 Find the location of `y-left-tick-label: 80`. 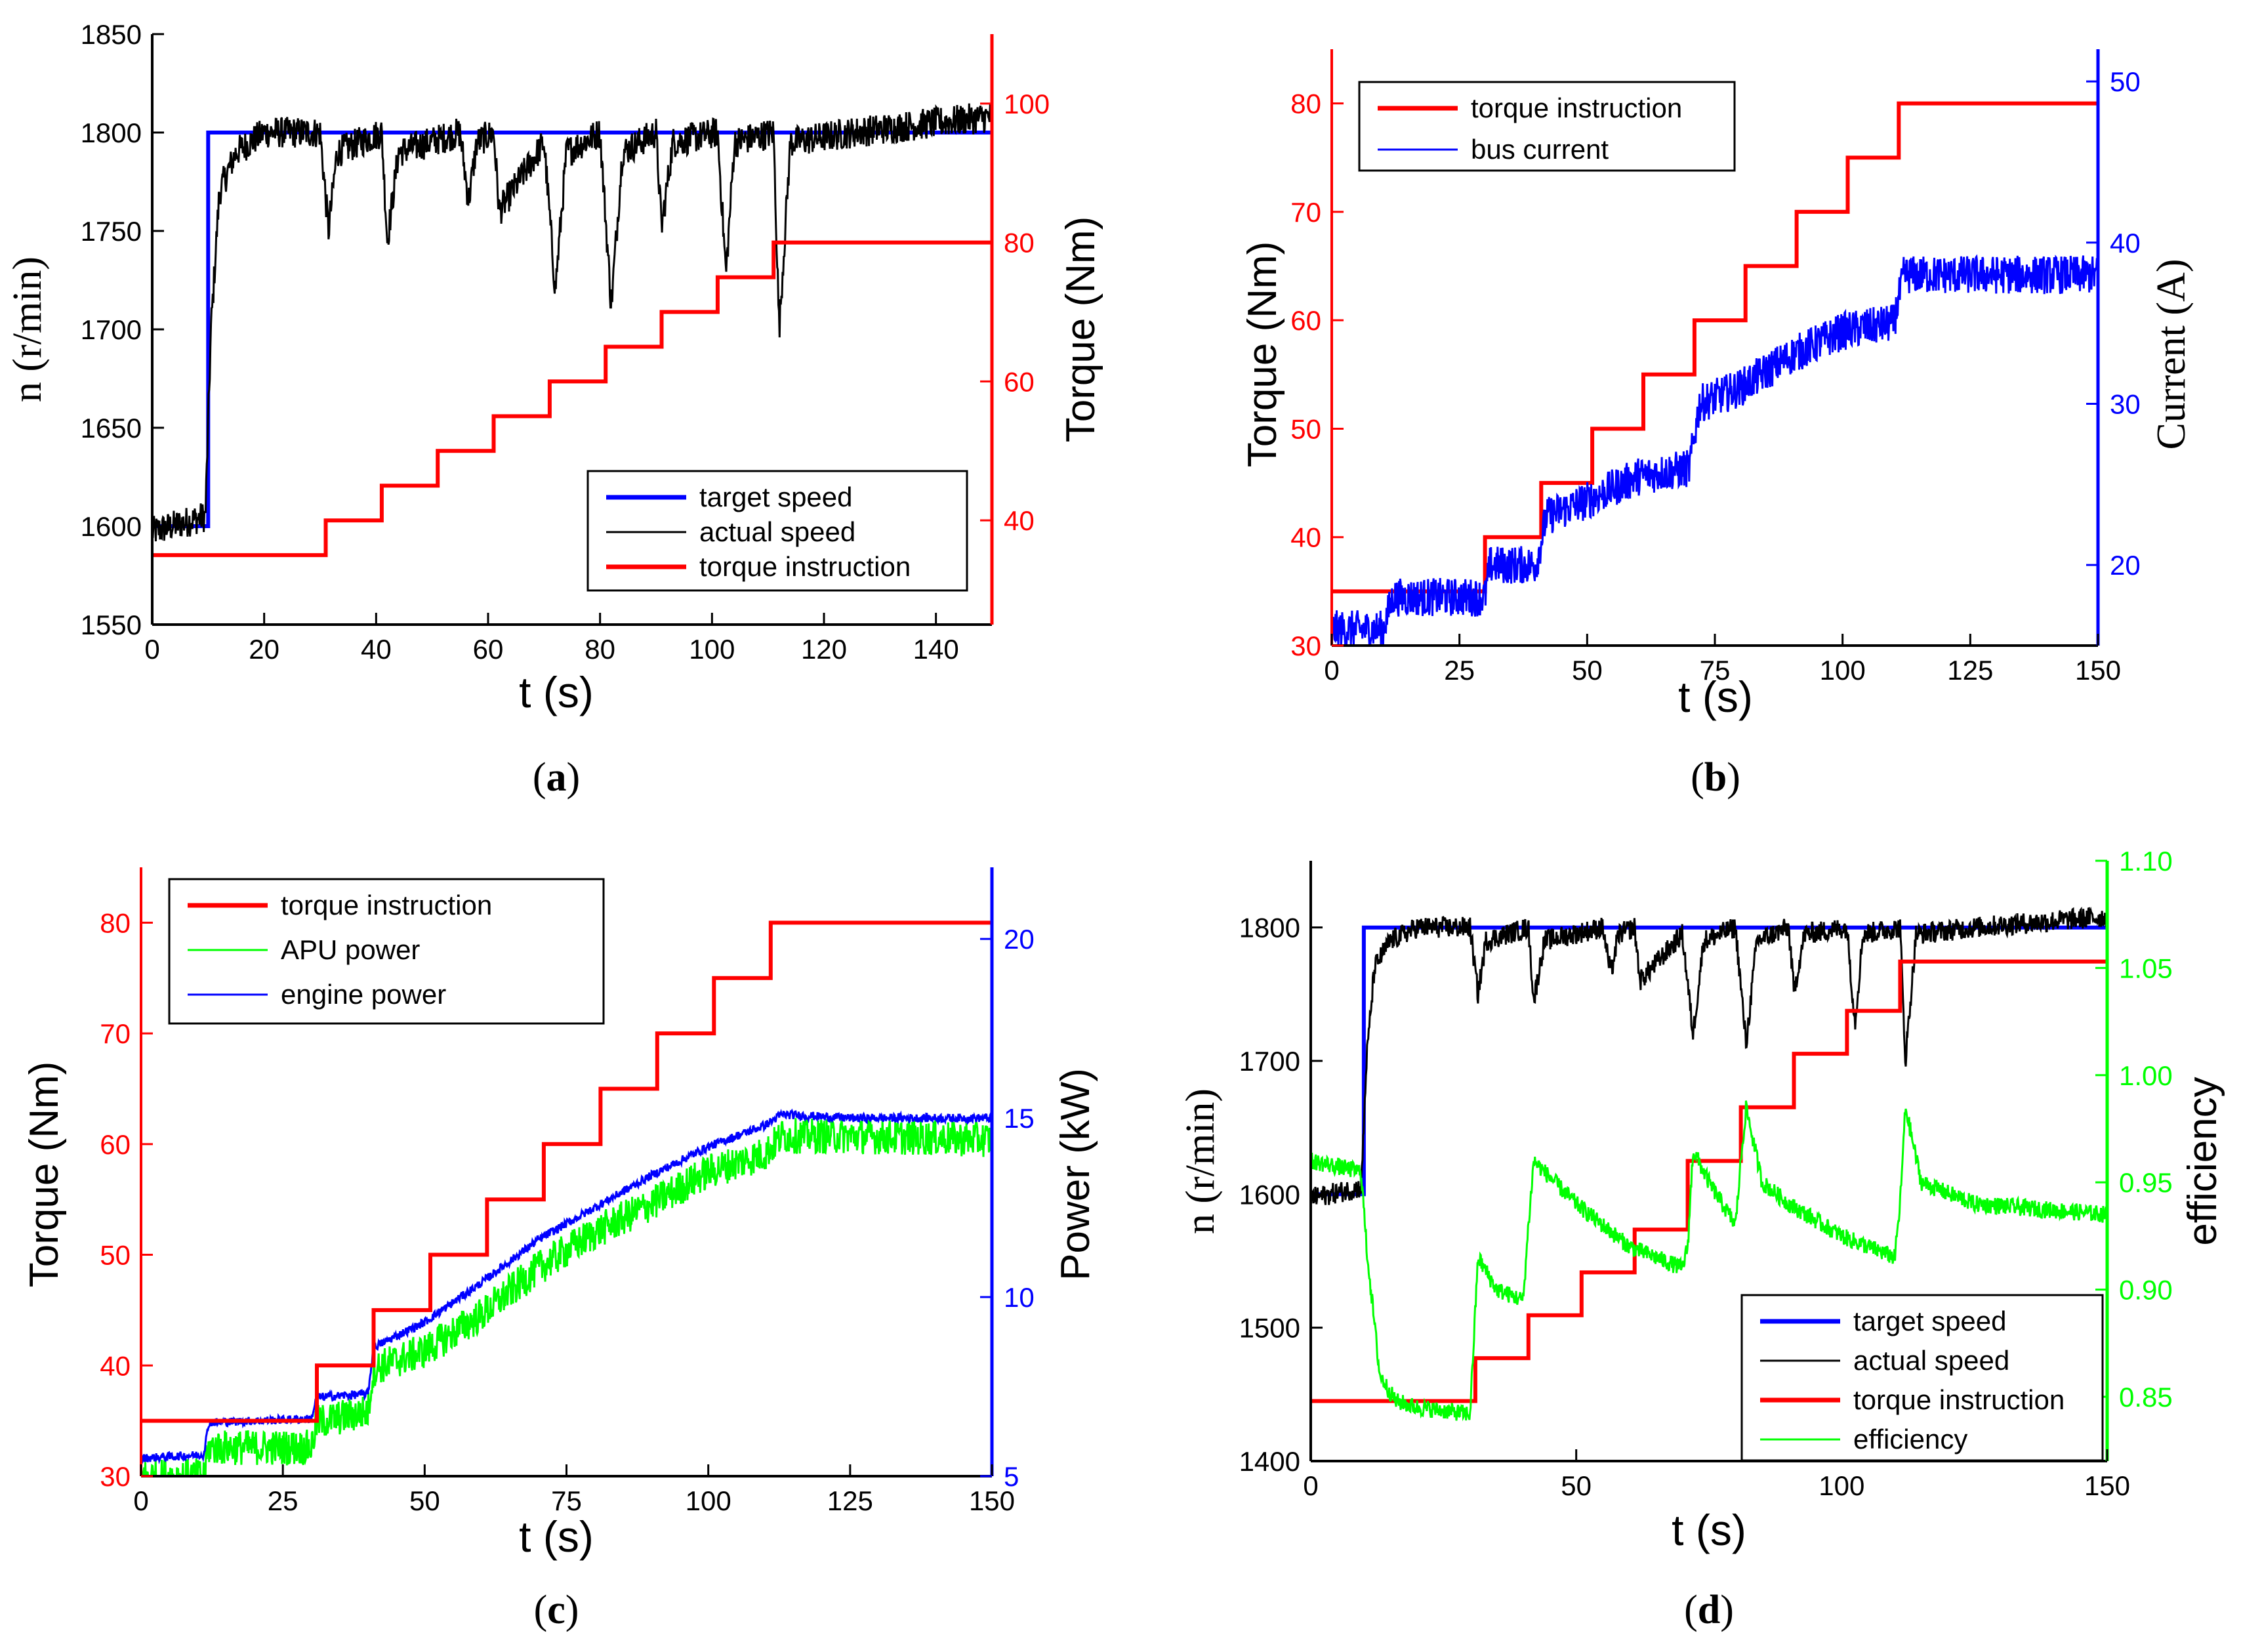

y-left-tick-label: 80 is located at coordinates (1306, 104).